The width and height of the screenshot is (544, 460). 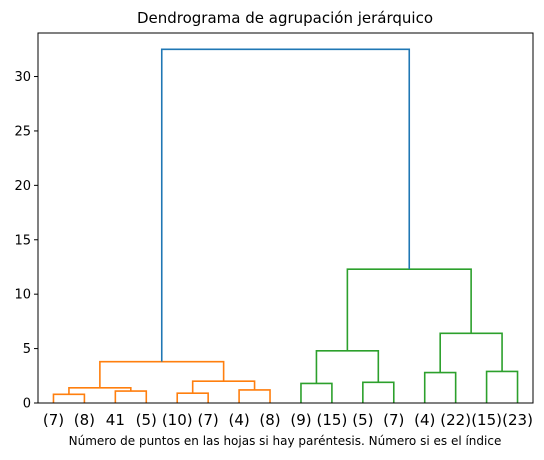 I want to click on leaf-label: (9), so click(x=300, y=420).